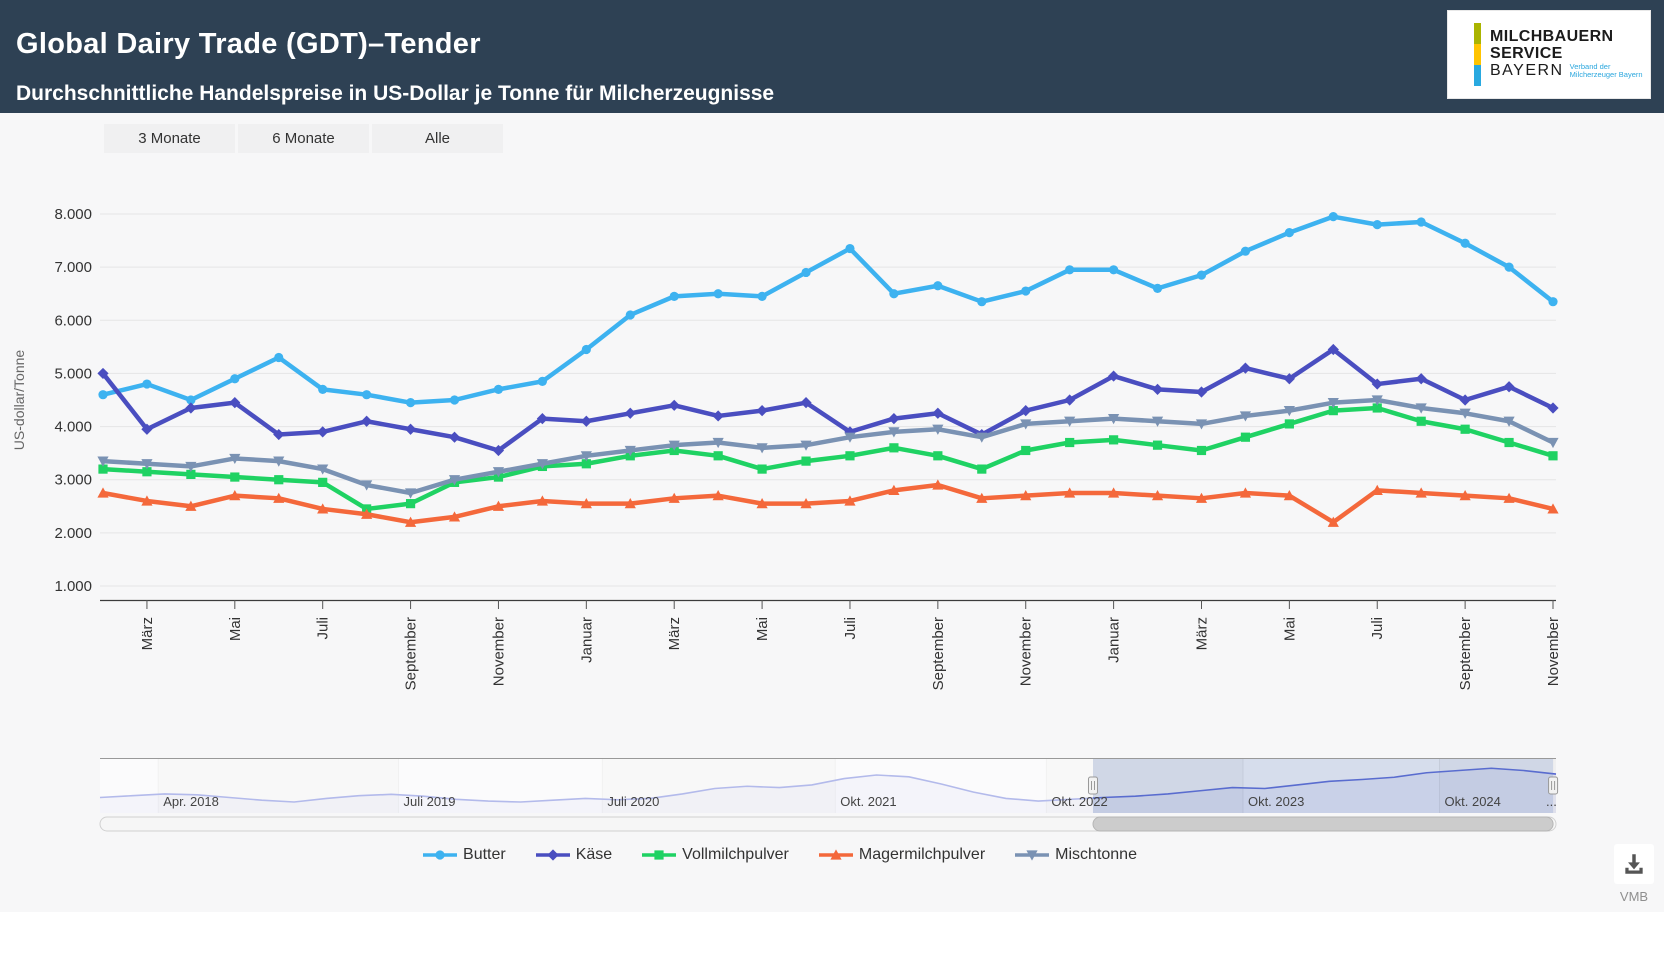 This screenshot has height=978, width=1664. What do you see at coordinates (715, 855) in the screenshot?
I see `legend-item-vollmilchpulver: Vollmilchpulver` at bounding box center [715, 855].